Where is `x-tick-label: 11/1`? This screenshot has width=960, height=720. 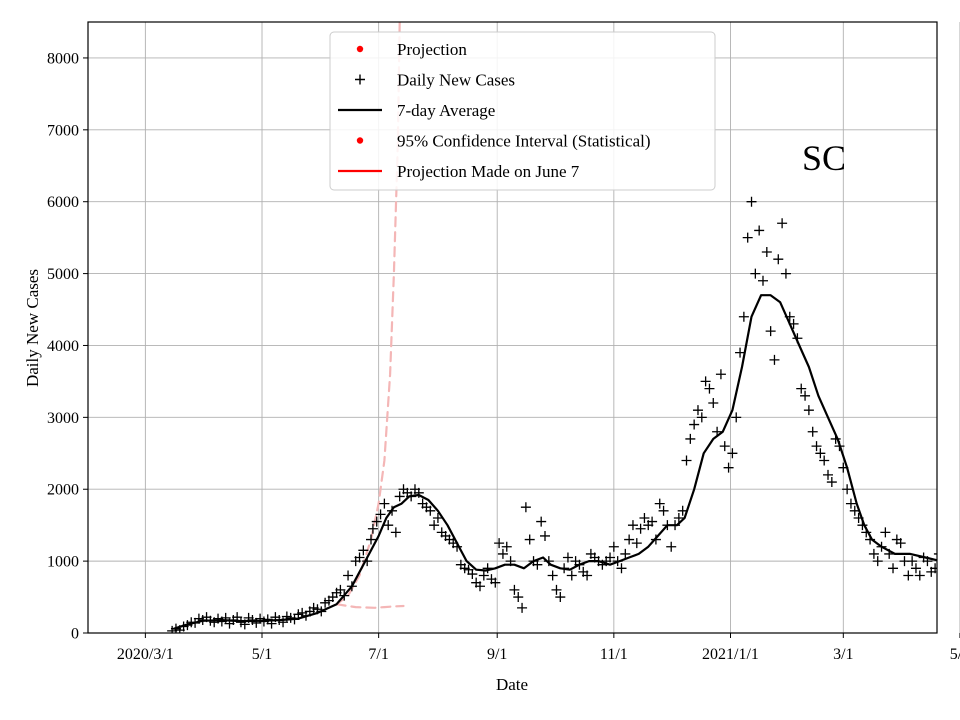 x-tick-label: 11/1 is located at coordinates (614, 654).